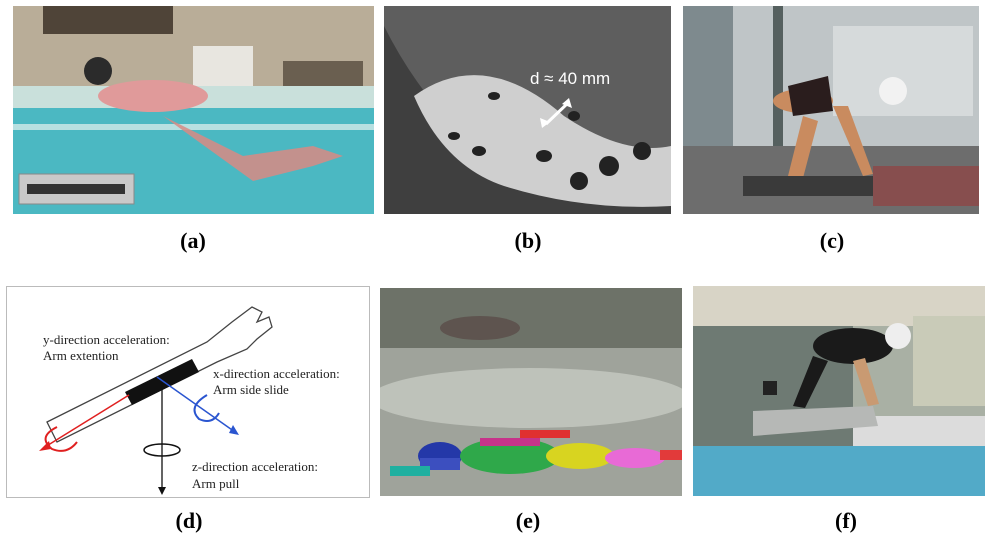 This screenshot has height=534, width=992. Describe the element at coordinates (255, 466) in the screenshot. I see `z-direction-label: z-direction acceleration:` at that location.